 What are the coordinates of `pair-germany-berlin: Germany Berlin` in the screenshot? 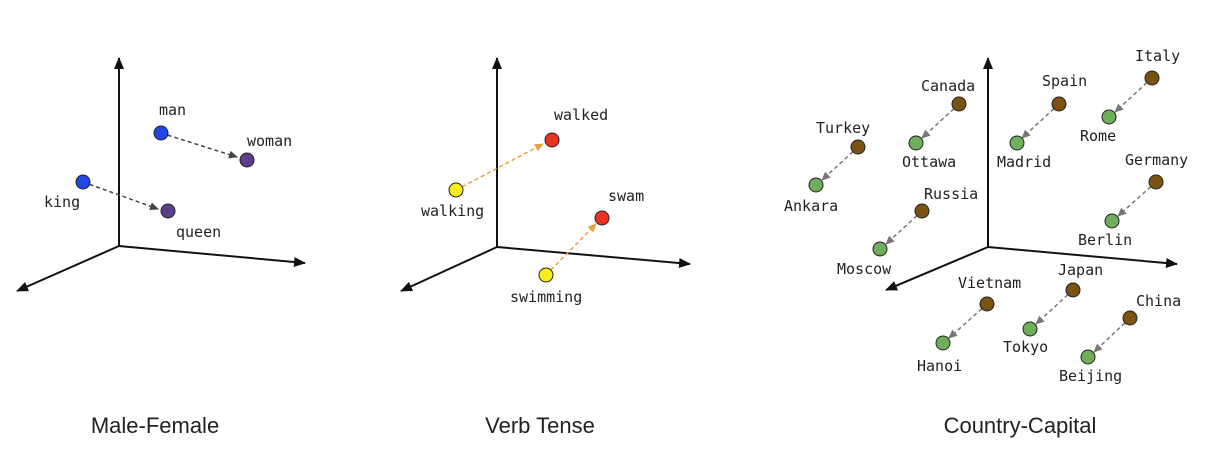 It's located at (1133, 200).